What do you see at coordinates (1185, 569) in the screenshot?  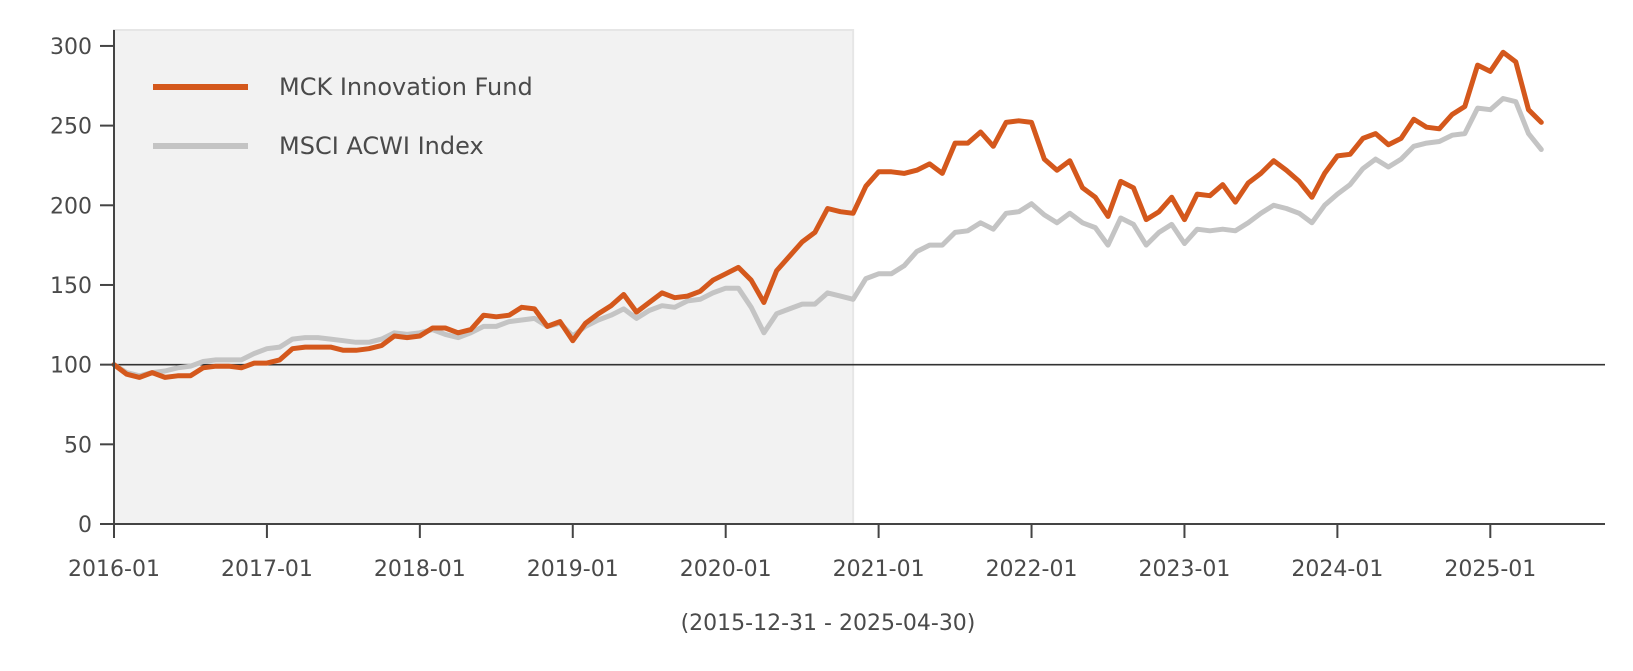 I see `x-tick-label: 2023-01` at bounding box center [1185, 569].